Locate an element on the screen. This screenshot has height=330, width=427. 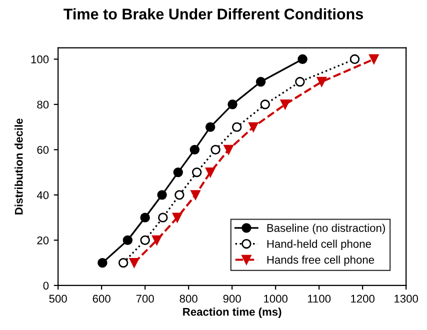
x-tick-label: 700 is located at coordinates (145, 298).